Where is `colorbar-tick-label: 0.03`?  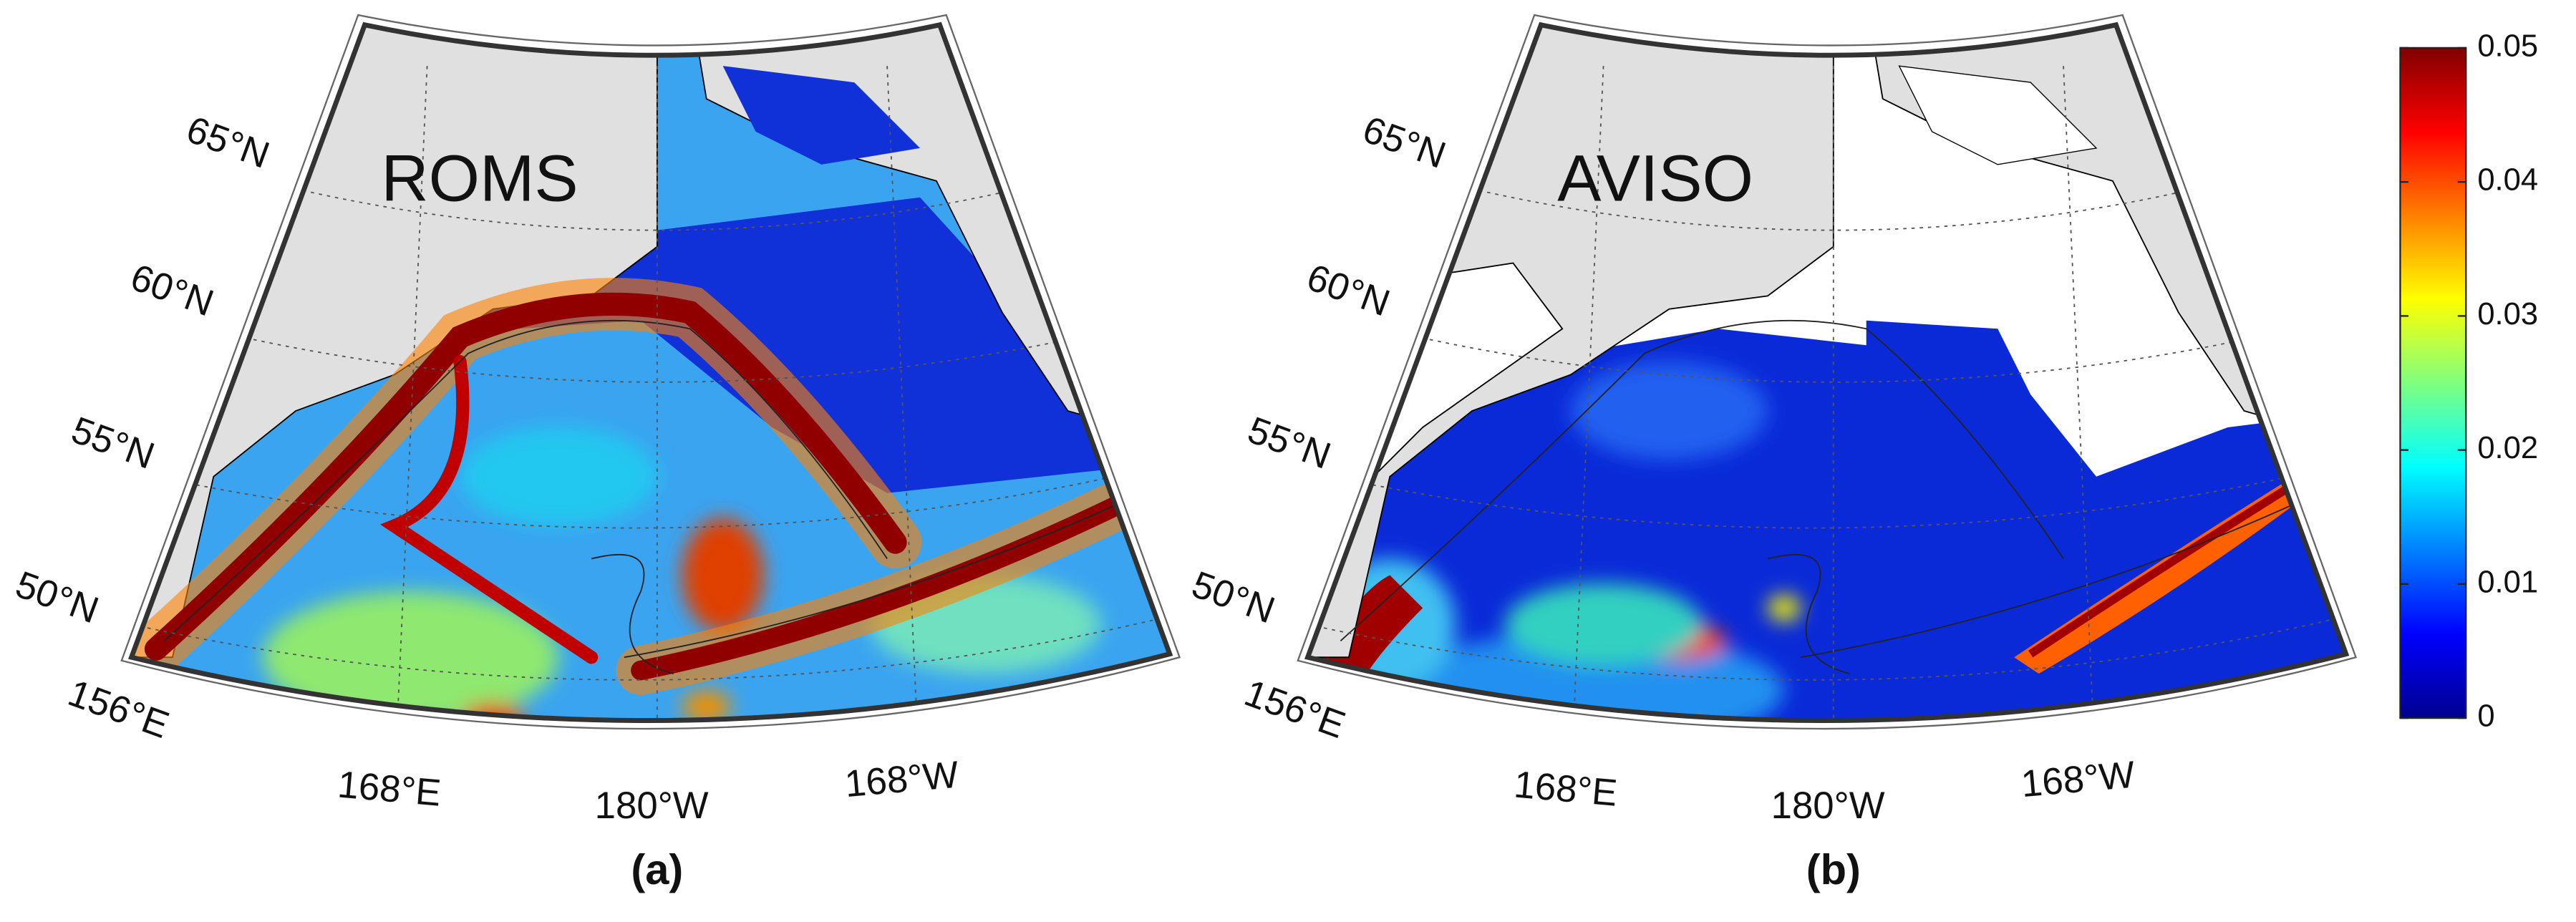
colorbar-tick-label: 0.03 is located at coordinates (2507, 314).